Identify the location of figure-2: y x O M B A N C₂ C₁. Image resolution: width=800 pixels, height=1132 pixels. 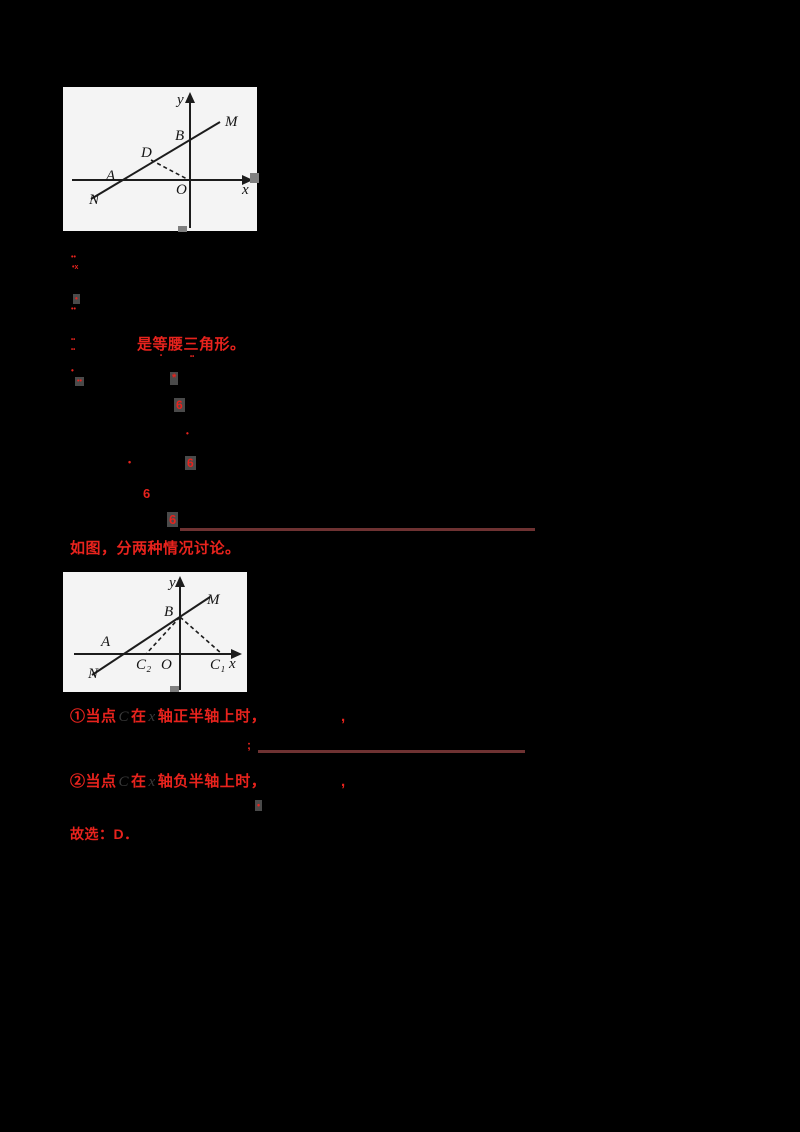
(155, 632).